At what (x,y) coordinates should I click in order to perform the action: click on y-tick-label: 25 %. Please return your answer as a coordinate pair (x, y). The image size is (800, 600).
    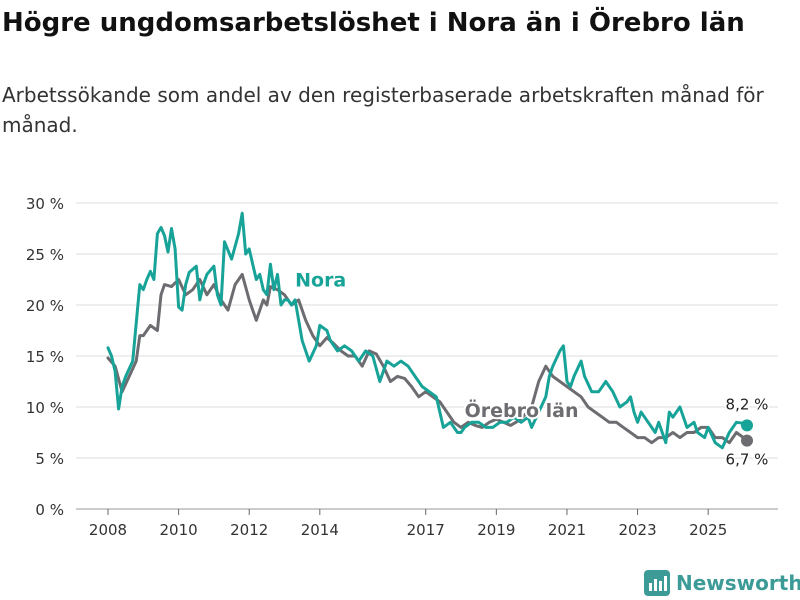
    Looking at the image, I should click on (45, 255).